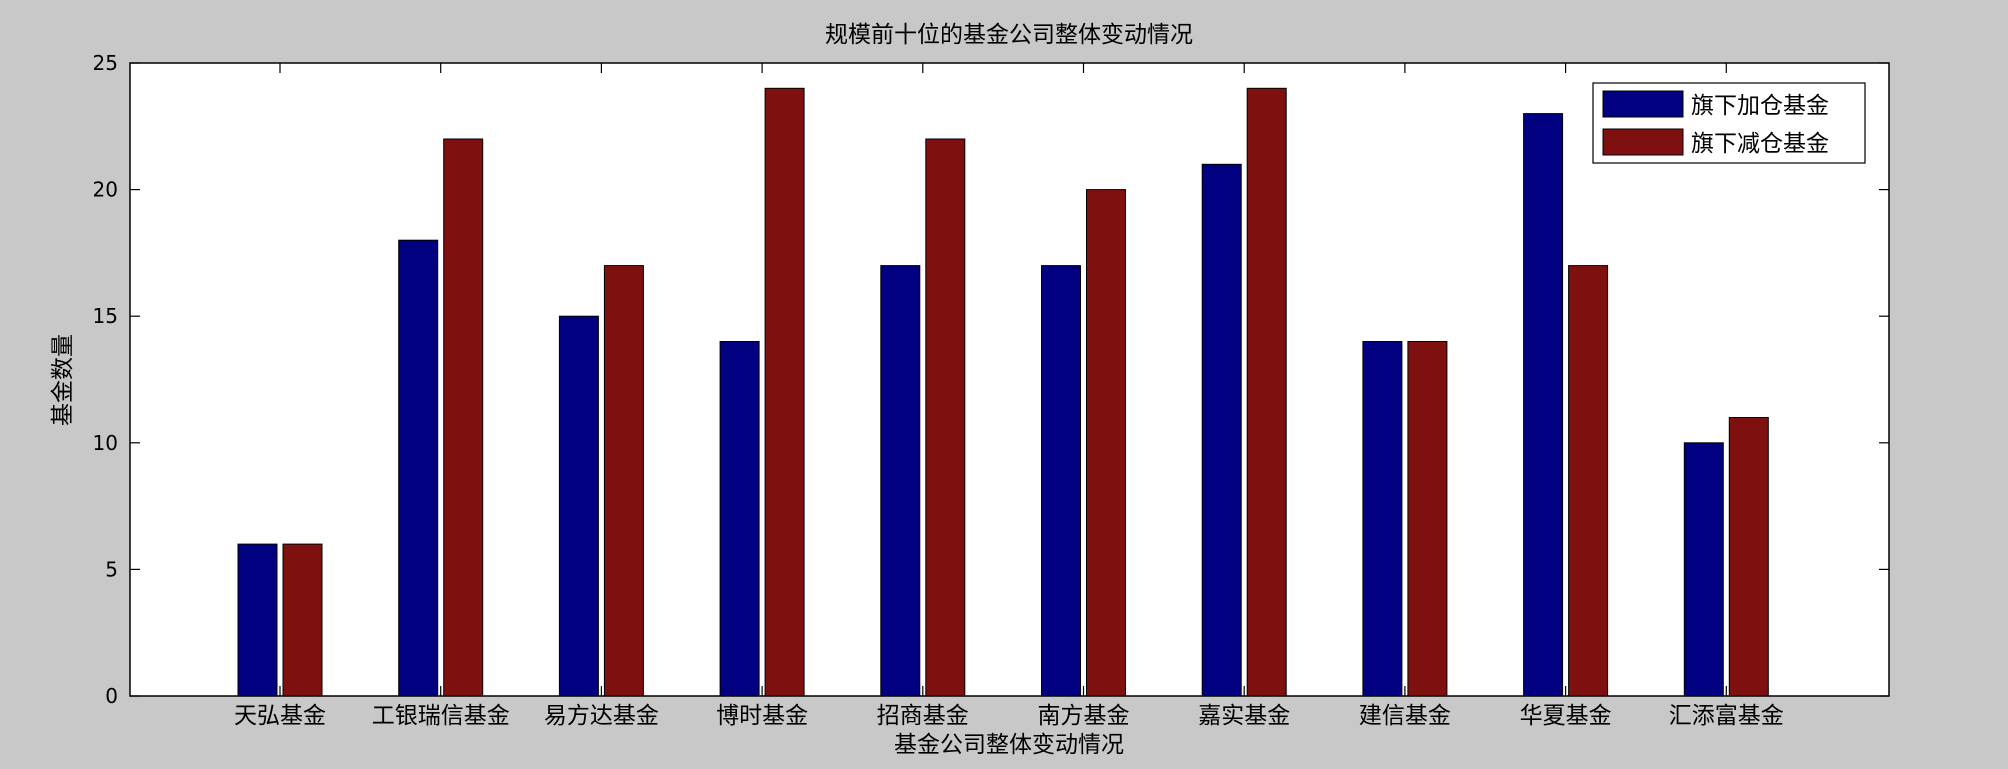 The image size is (2008, 769). What do you see at coordinates (105, 63) in the screenshot?
I see `y-tick-label-5: 25` at bounding box center [105, 63].